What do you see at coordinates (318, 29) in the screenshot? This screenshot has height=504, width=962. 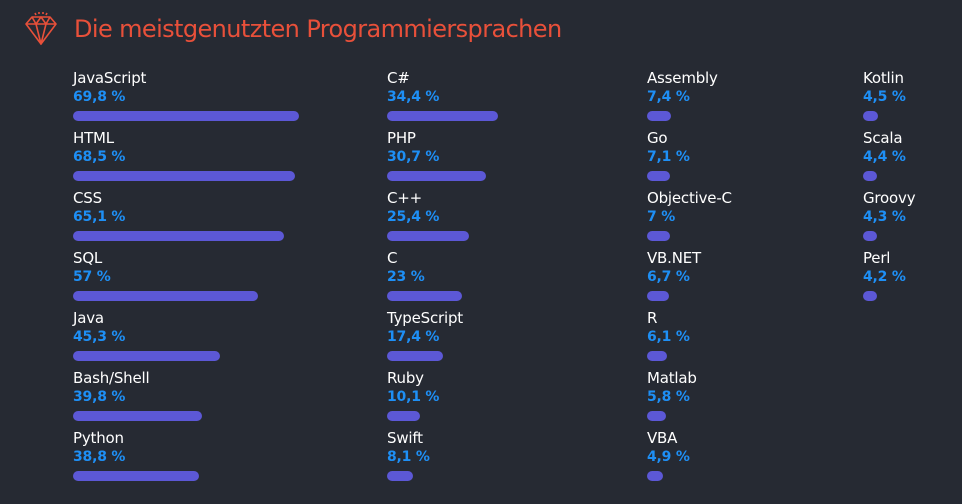 I see `chart-title: Die meistgenutzten Programmiersprachen` at bounding box center [318, 29].